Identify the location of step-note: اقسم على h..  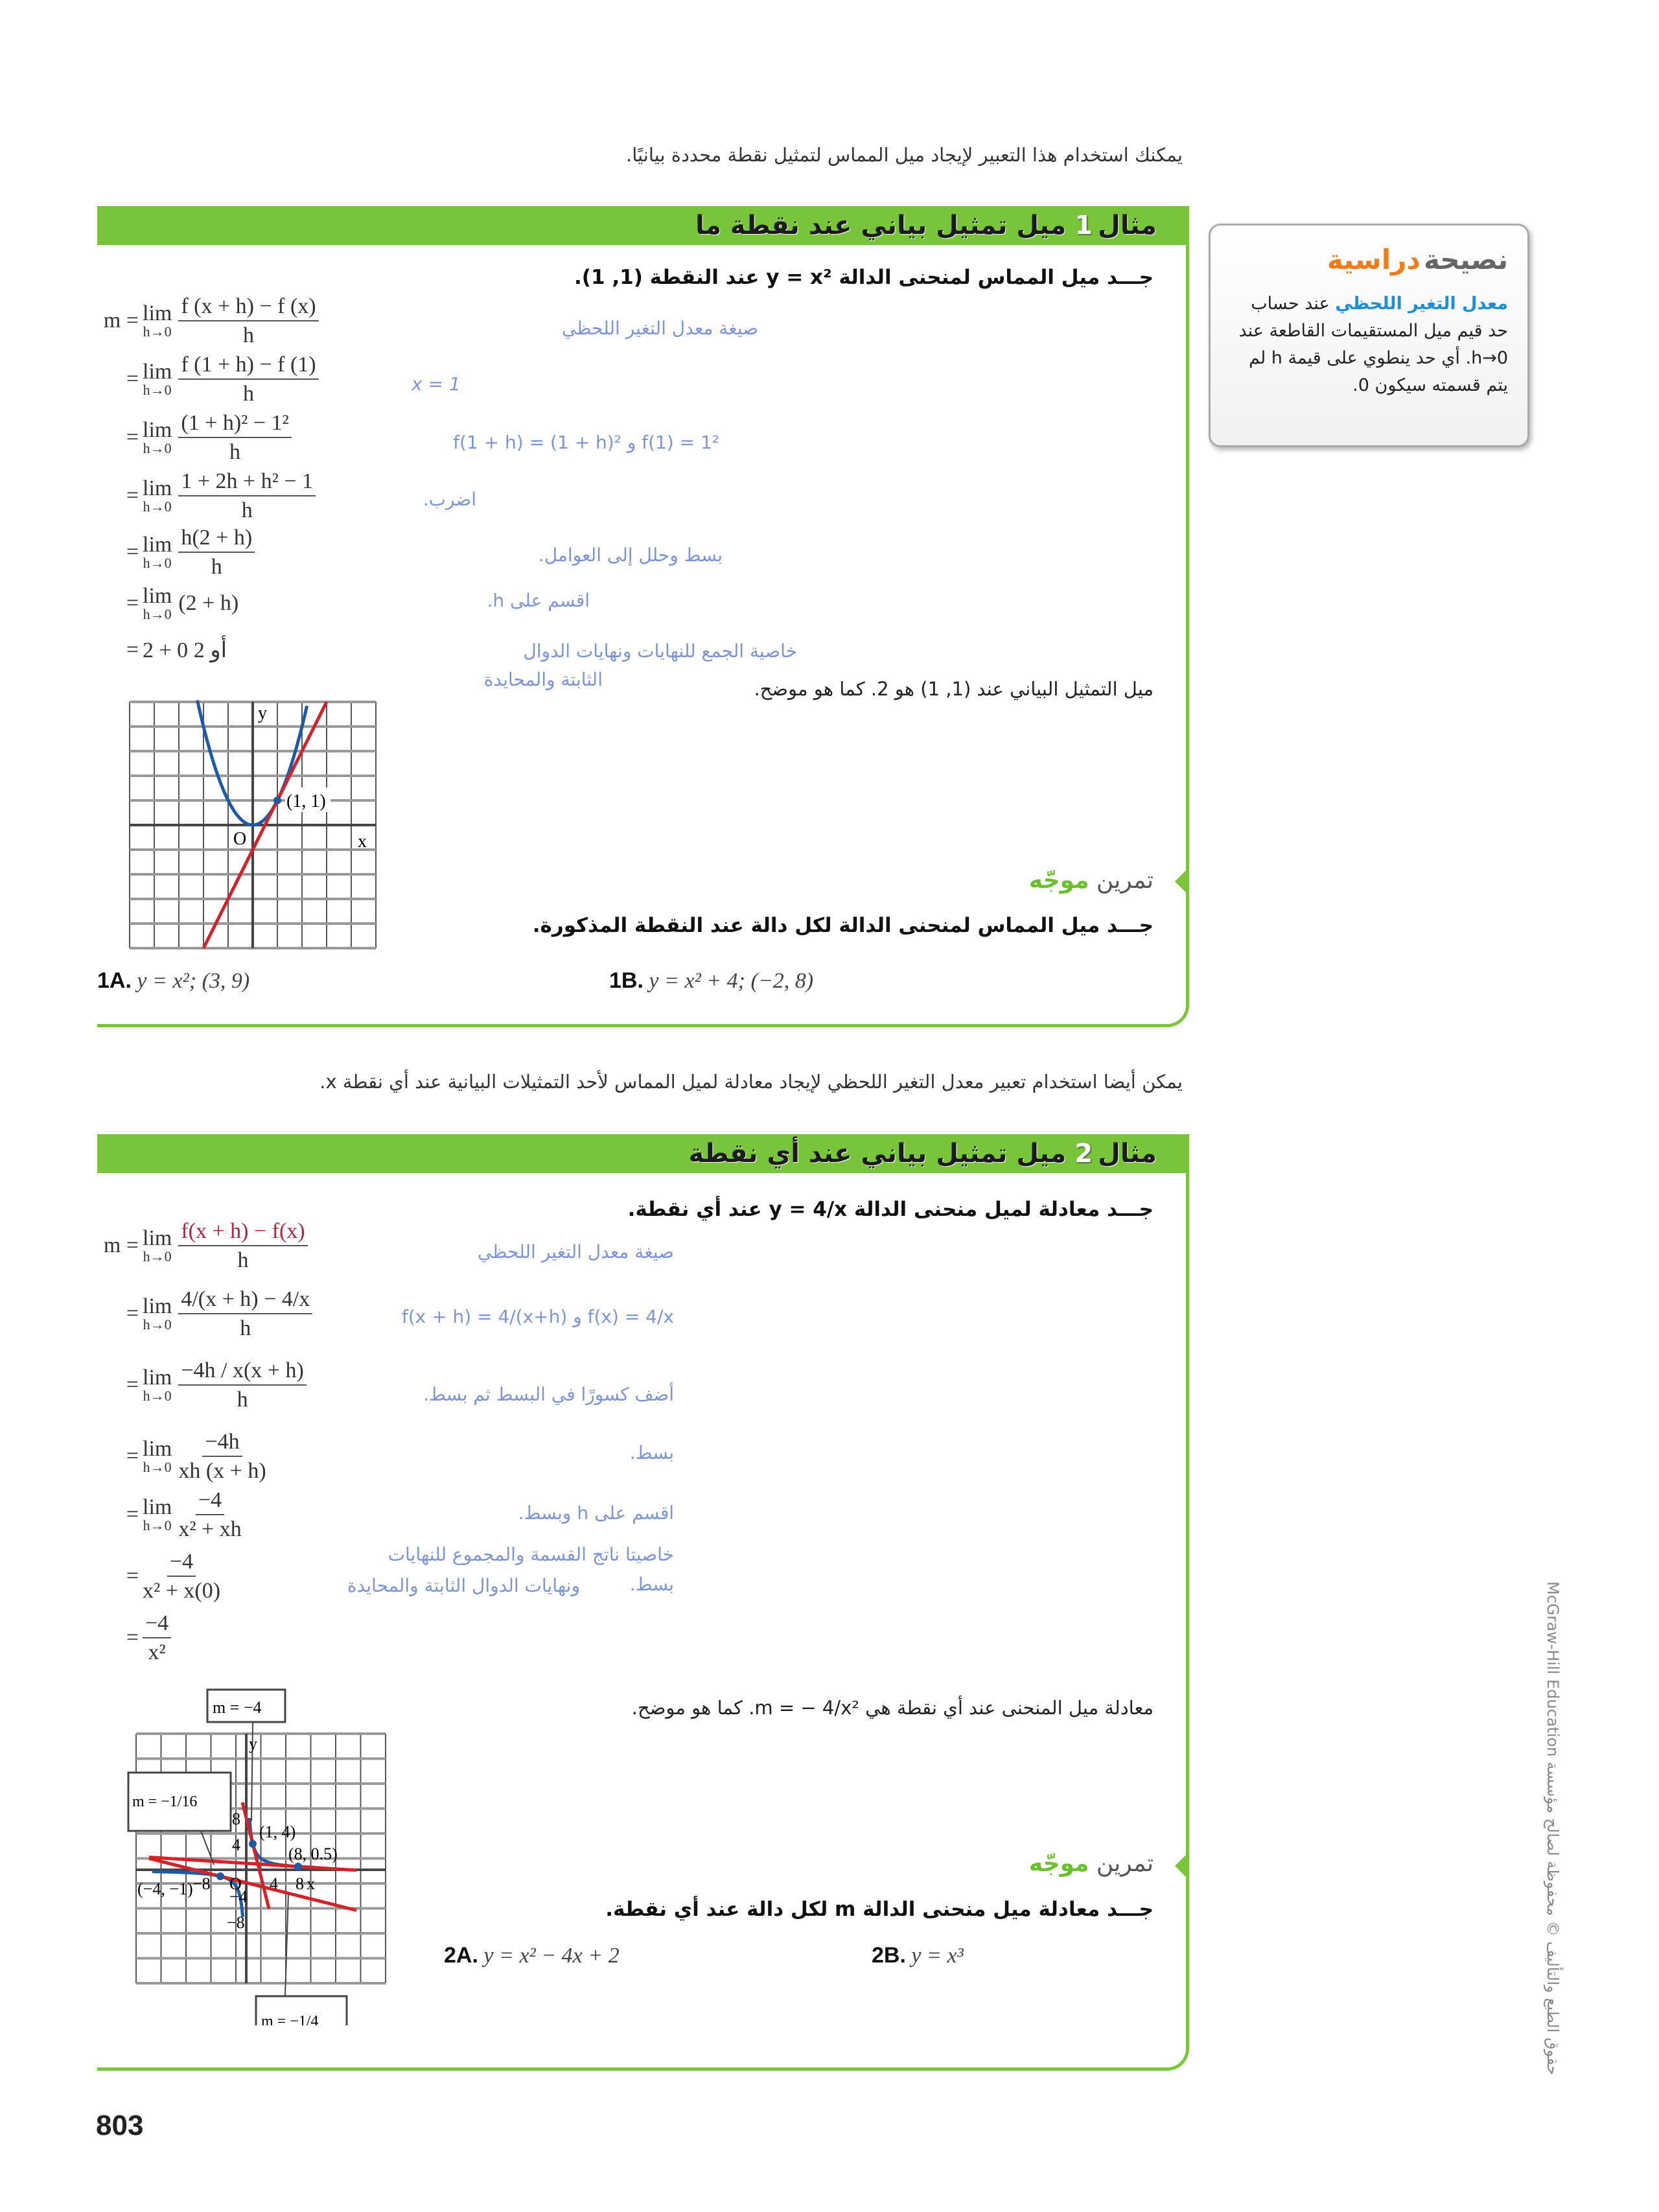
(539, 600).